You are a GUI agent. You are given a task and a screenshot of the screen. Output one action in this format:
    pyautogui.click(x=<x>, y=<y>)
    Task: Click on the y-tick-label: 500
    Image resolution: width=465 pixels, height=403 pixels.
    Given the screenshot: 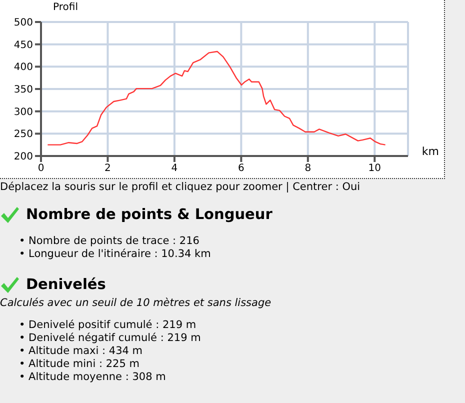 What is the action you would take?
    pyautogui.click(x=23, y=23)
    